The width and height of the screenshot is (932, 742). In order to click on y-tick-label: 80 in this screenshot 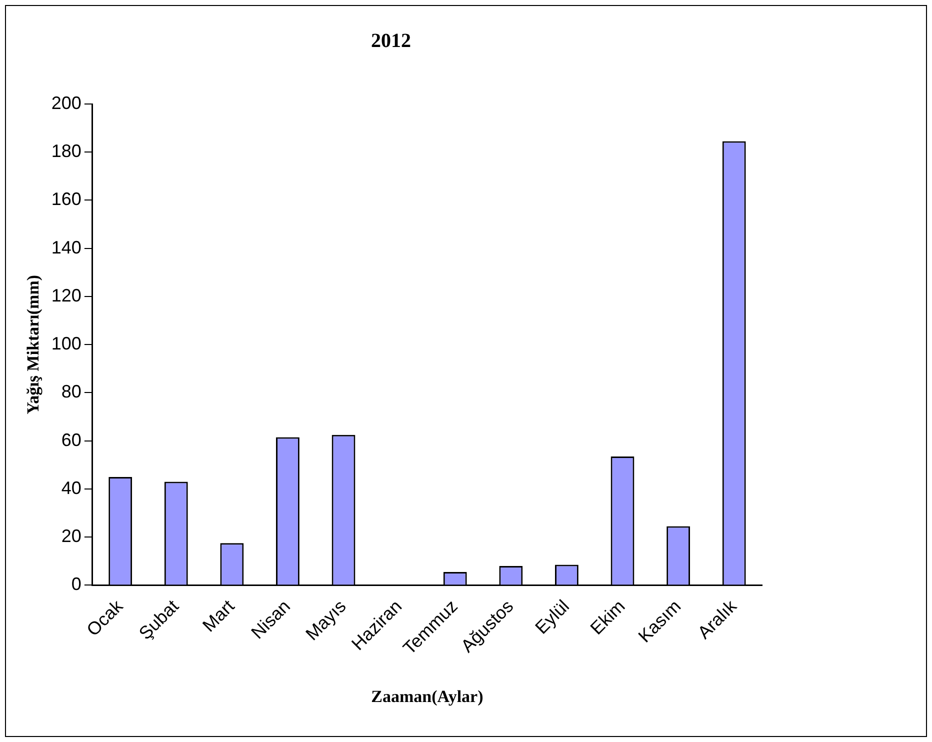, I will do `click(71, 392)`.